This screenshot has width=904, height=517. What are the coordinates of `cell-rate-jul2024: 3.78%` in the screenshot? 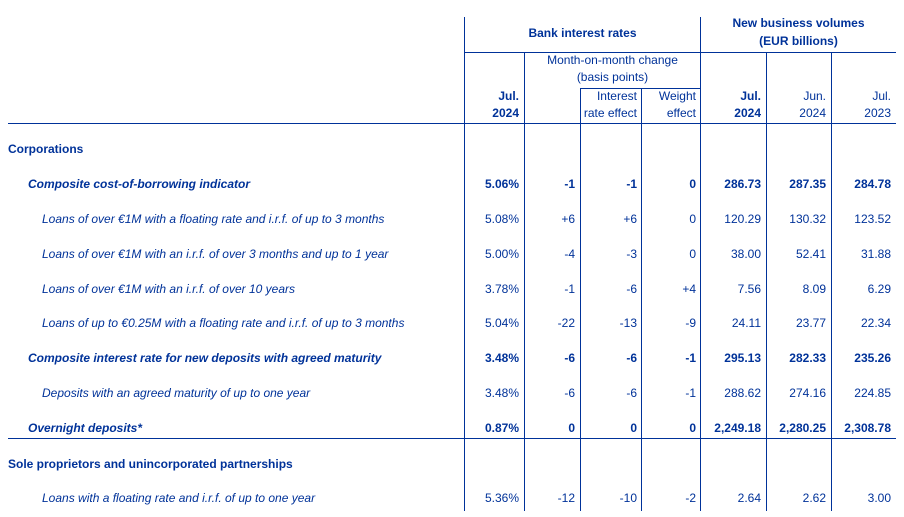 It's located at (501, 289).